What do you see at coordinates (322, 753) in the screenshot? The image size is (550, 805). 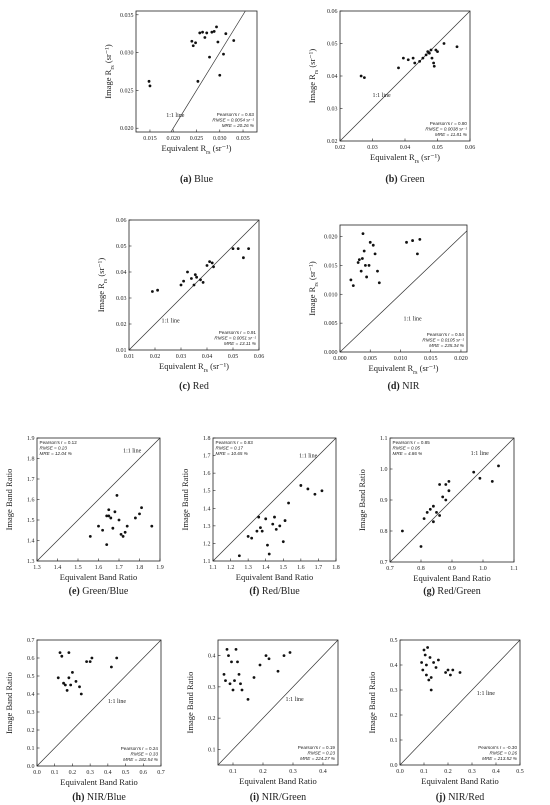 I see `stats-line: RMSE = 0.23` at bounding box center [322, 753].